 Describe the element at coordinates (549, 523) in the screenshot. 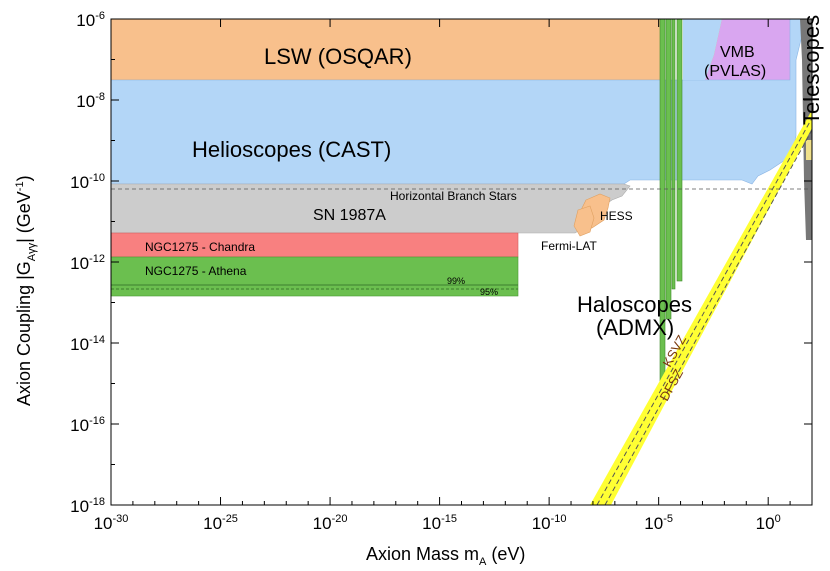

I see `x-tick-label: 10⁻¹⁰` at that location.